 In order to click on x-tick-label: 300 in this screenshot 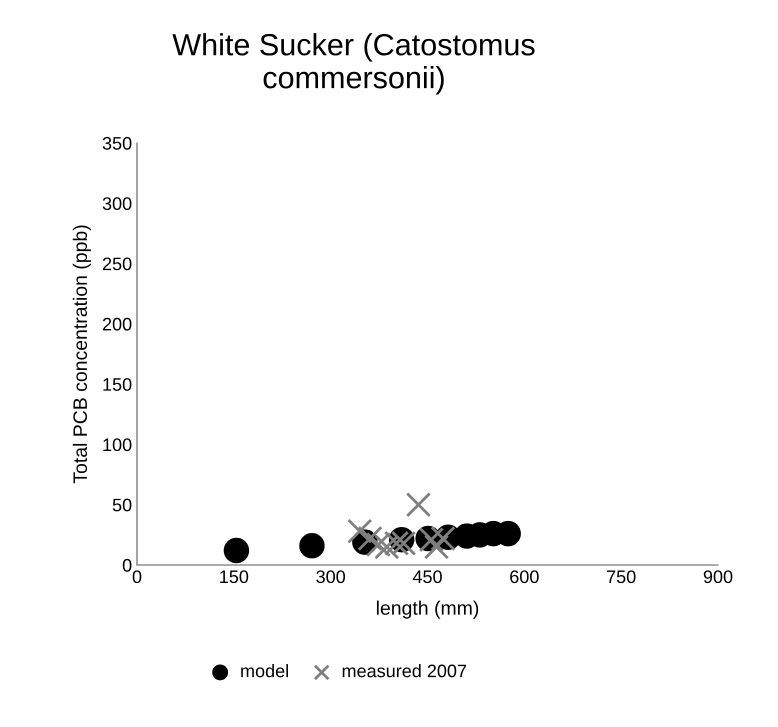, I will do `click(331, 577)`.